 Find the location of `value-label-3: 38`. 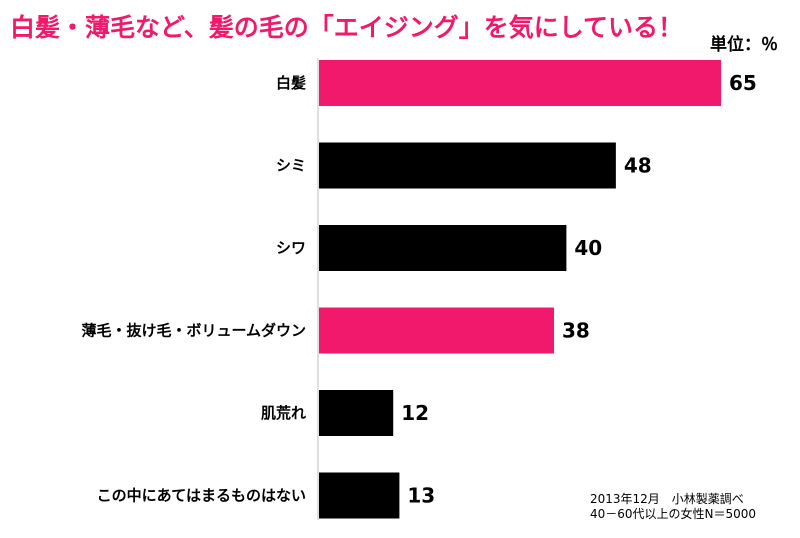

value-label-3: 38 is located at coordinates (576, 331).